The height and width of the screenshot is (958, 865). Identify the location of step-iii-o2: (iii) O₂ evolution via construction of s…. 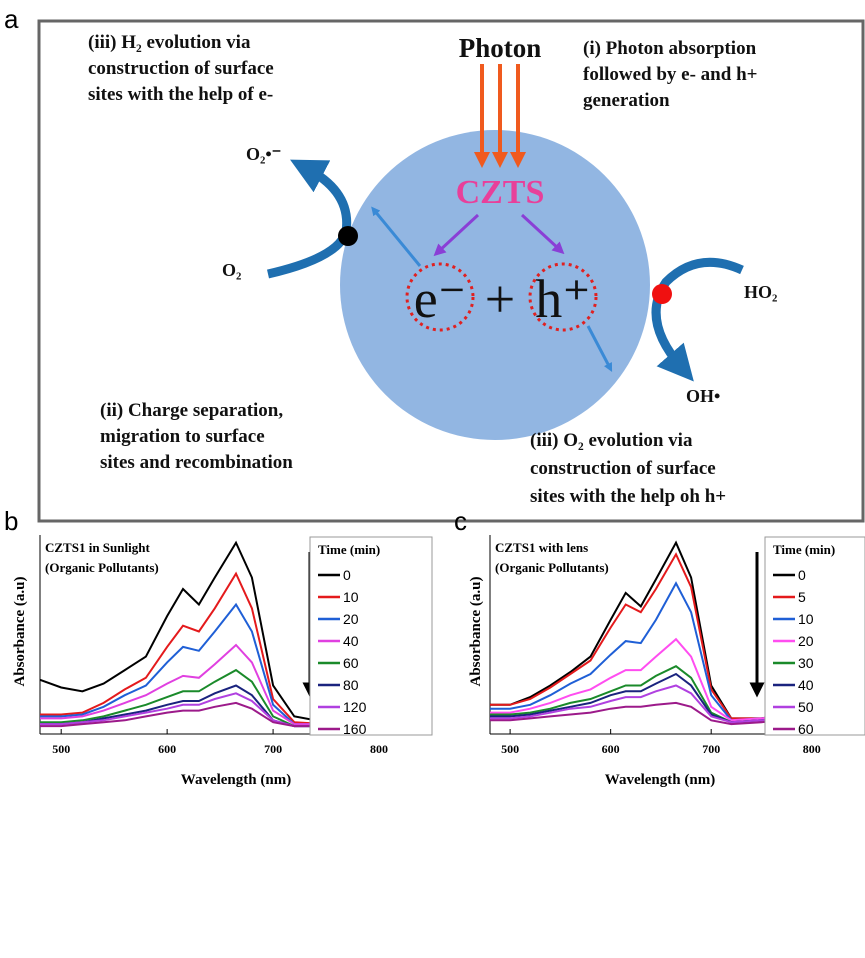
(628, 468).